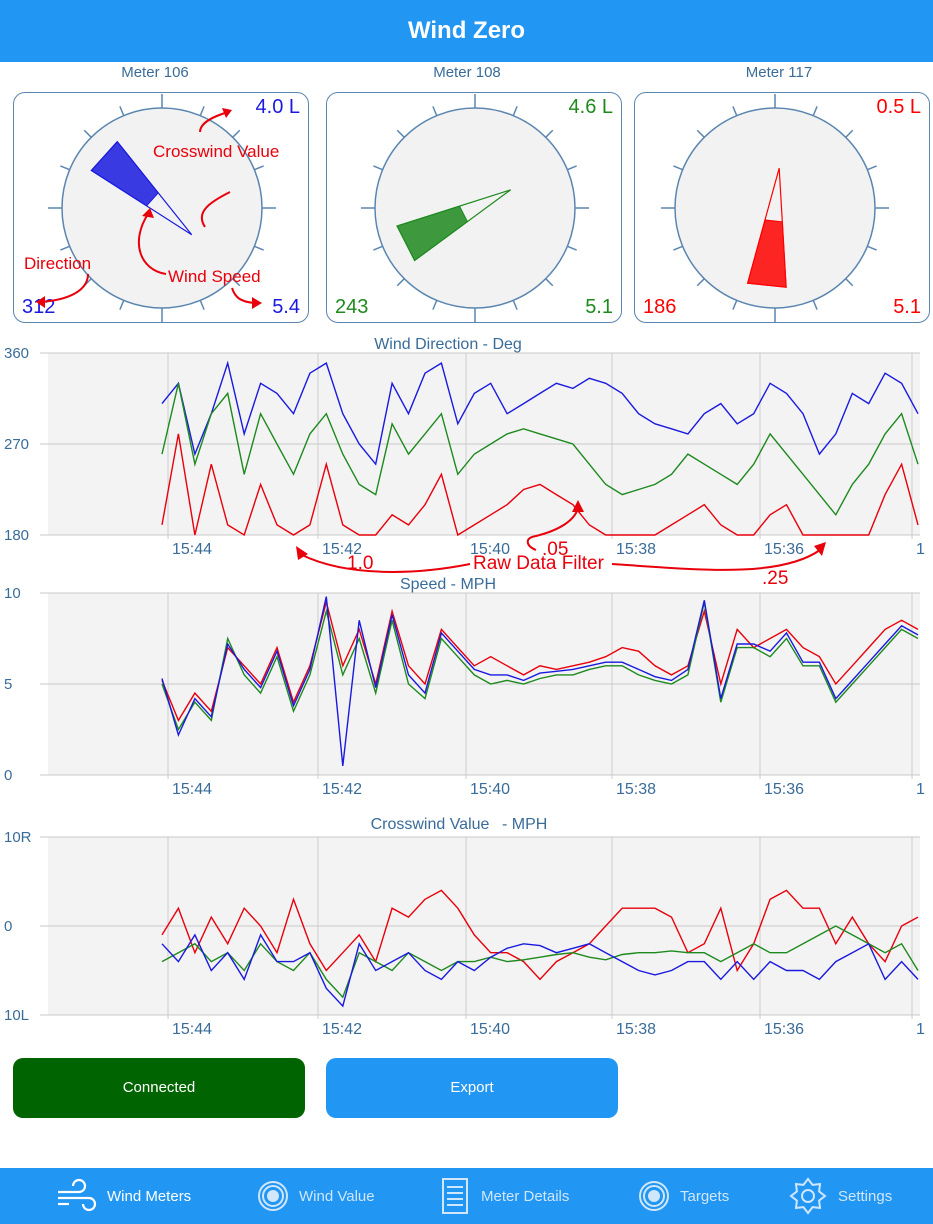  Describe the element at coordinates (151, 208) in the screenshot. I see `meter-annotations: Crosswind Value Direction Wind Speed` at that location.